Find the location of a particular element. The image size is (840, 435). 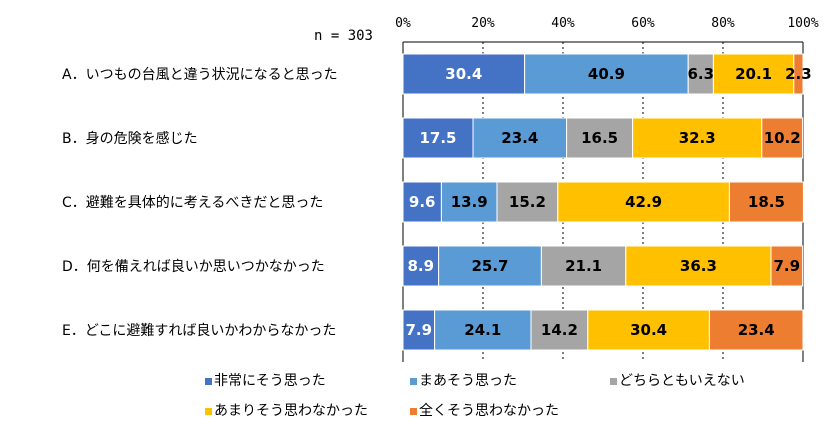

legend-label: 非常にそう思った is located at coordinates (270, 381).